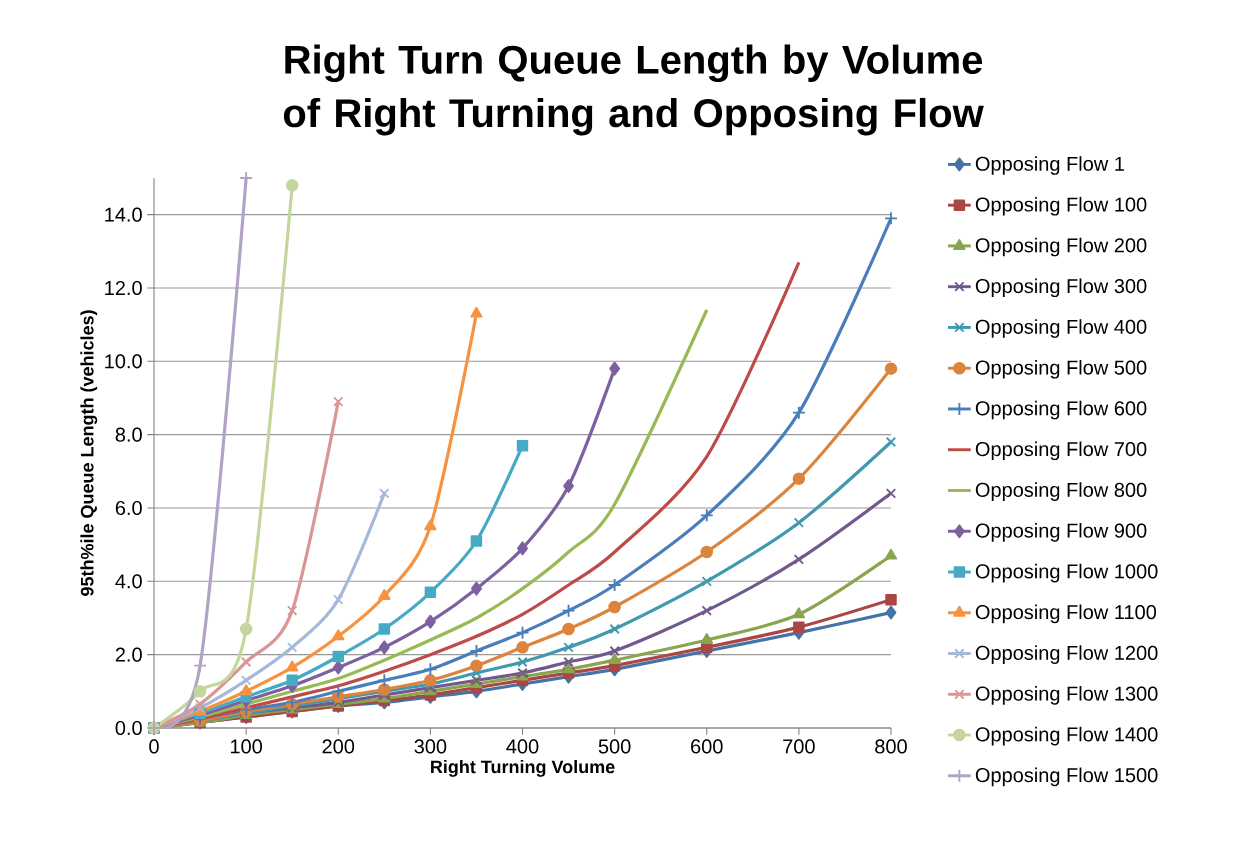 The image size is (1254, 843). What do you see at coordinates (1061, 206) in the screenshot?
I see `legend-label: Opposing Flow 100` at bounding box center [1061, 206].